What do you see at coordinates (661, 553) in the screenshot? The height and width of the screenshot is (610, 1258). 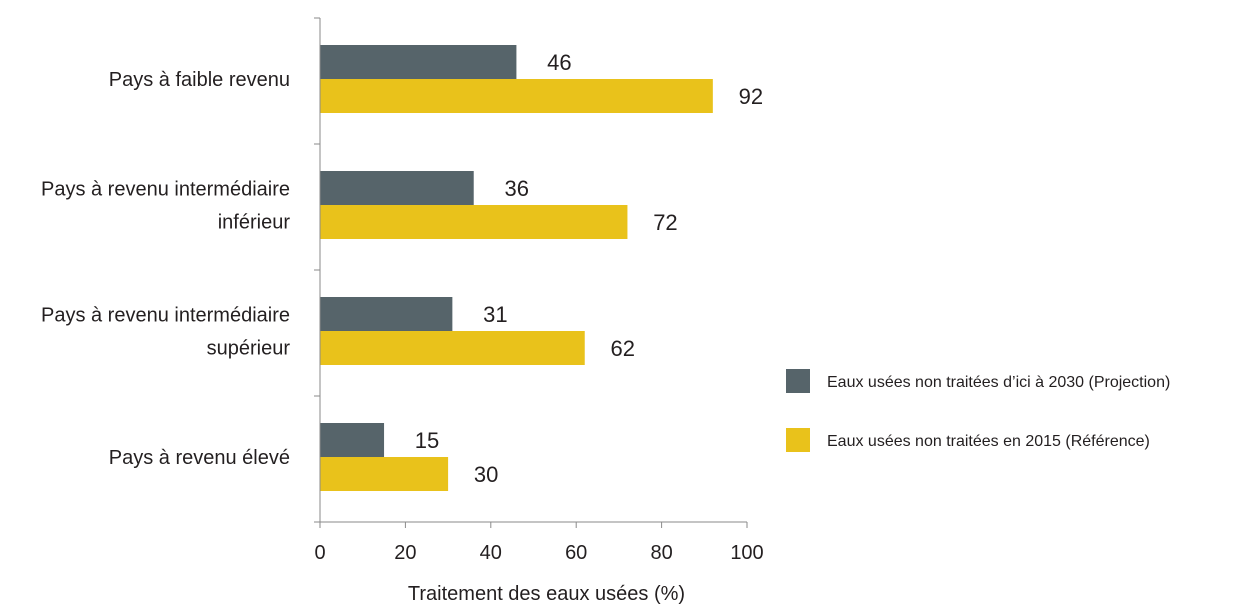 I see `x-tick-label: 80` at bounding box center [661, 553].